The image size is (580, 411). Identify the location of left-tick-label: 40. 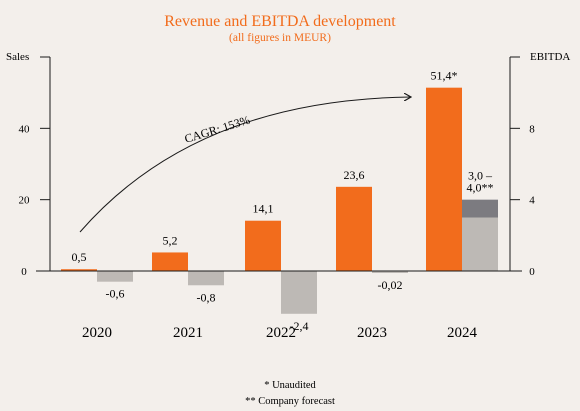
(25, 129).